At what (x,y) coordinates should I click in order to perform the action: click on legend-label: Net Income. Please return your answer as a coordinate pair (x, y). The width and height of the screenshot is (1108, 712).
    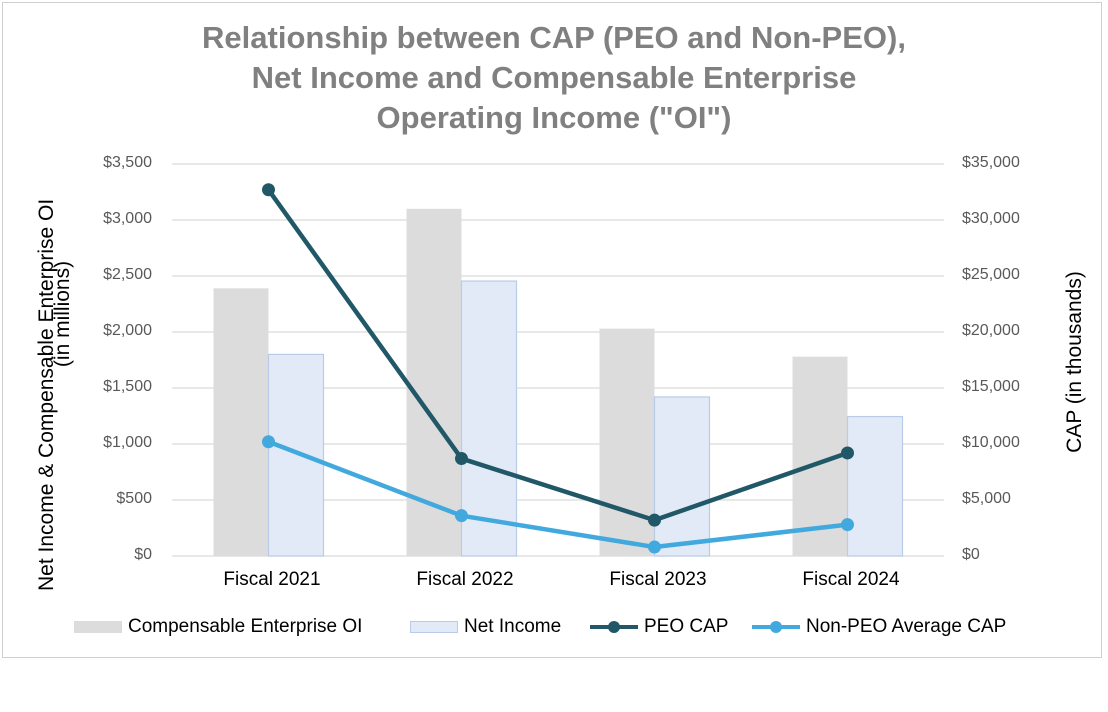
    Looking at the image, I should click on (513, 626).